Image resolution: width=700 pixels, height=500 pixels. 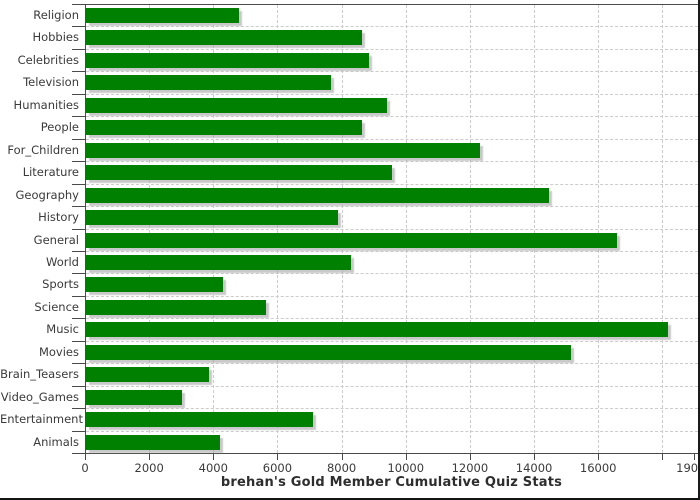 I want to click on category-label: Music, so click(x=62, y=329).